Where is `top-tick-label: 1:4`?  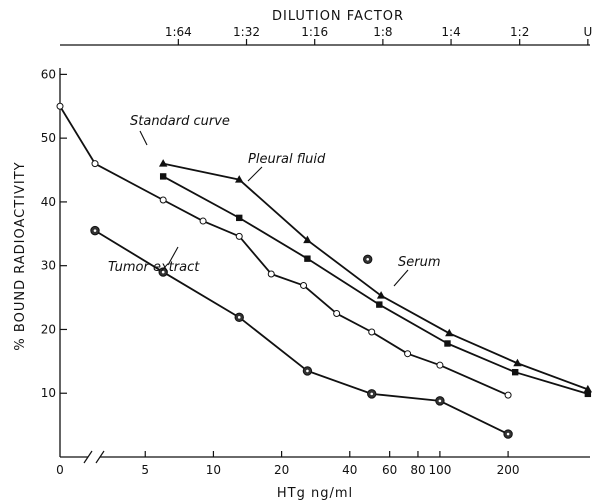
top-tick-label: 1:4 is located at coordinates (450, 32).